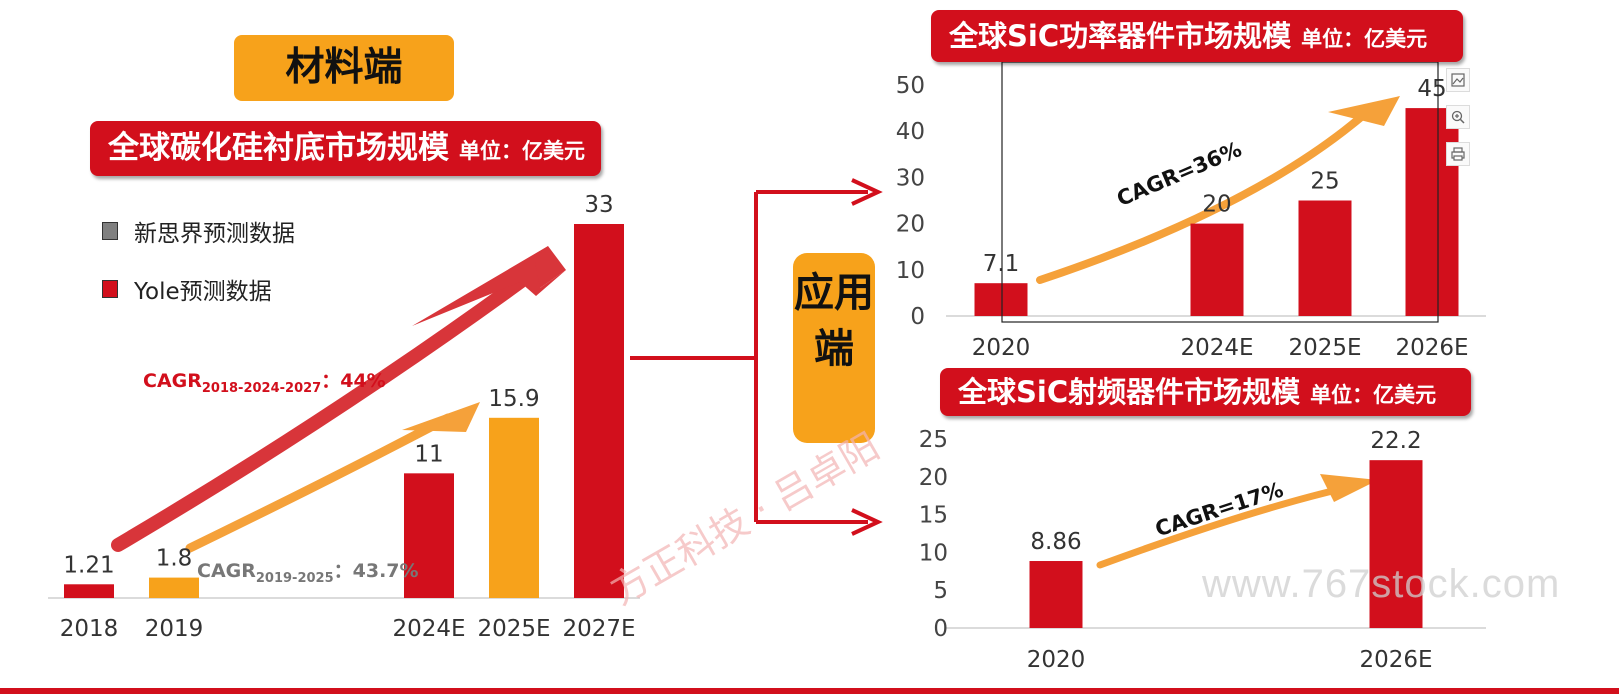 This screenshot has height=694, width=1619. I want to click on xsj-growth-arrow, so click(332, 477).